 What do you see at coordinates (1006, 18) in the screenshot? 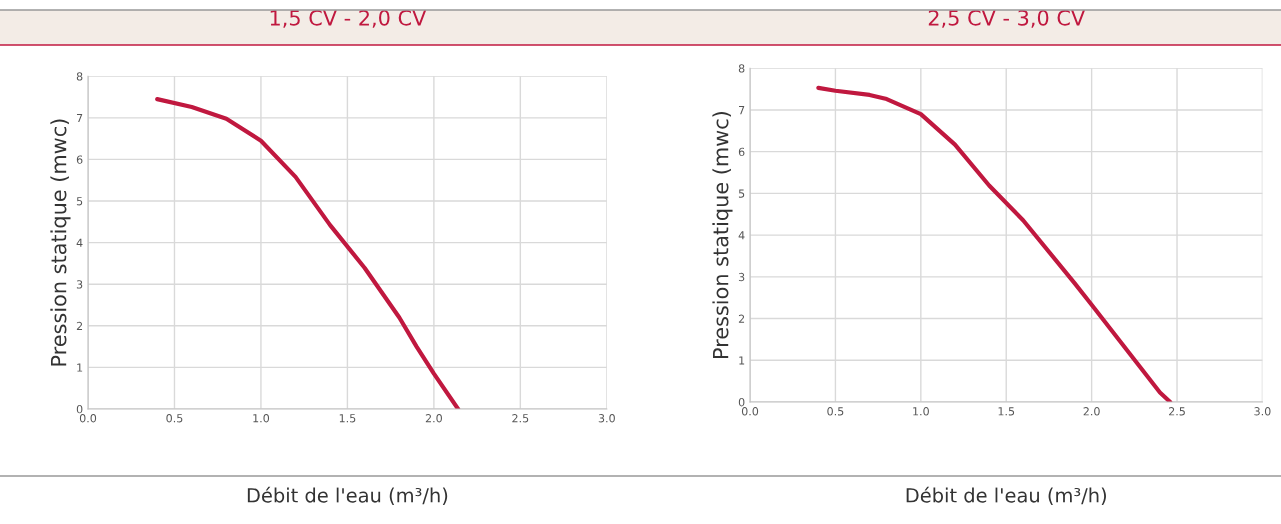
I see `chart-title: 2,5 CV - 3,0 CV` at bounding box center [1006, 18].